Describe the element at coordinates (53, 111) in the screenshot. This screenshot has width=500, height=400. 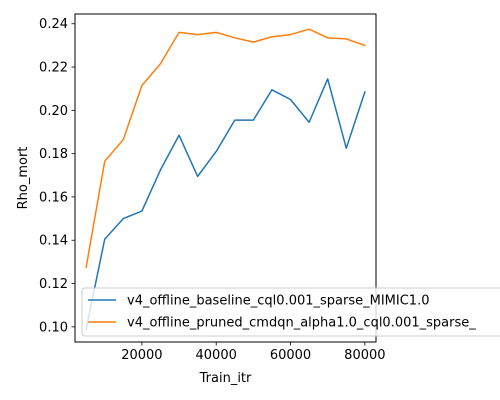
I see `y-tick-label: 0.20` at that location.